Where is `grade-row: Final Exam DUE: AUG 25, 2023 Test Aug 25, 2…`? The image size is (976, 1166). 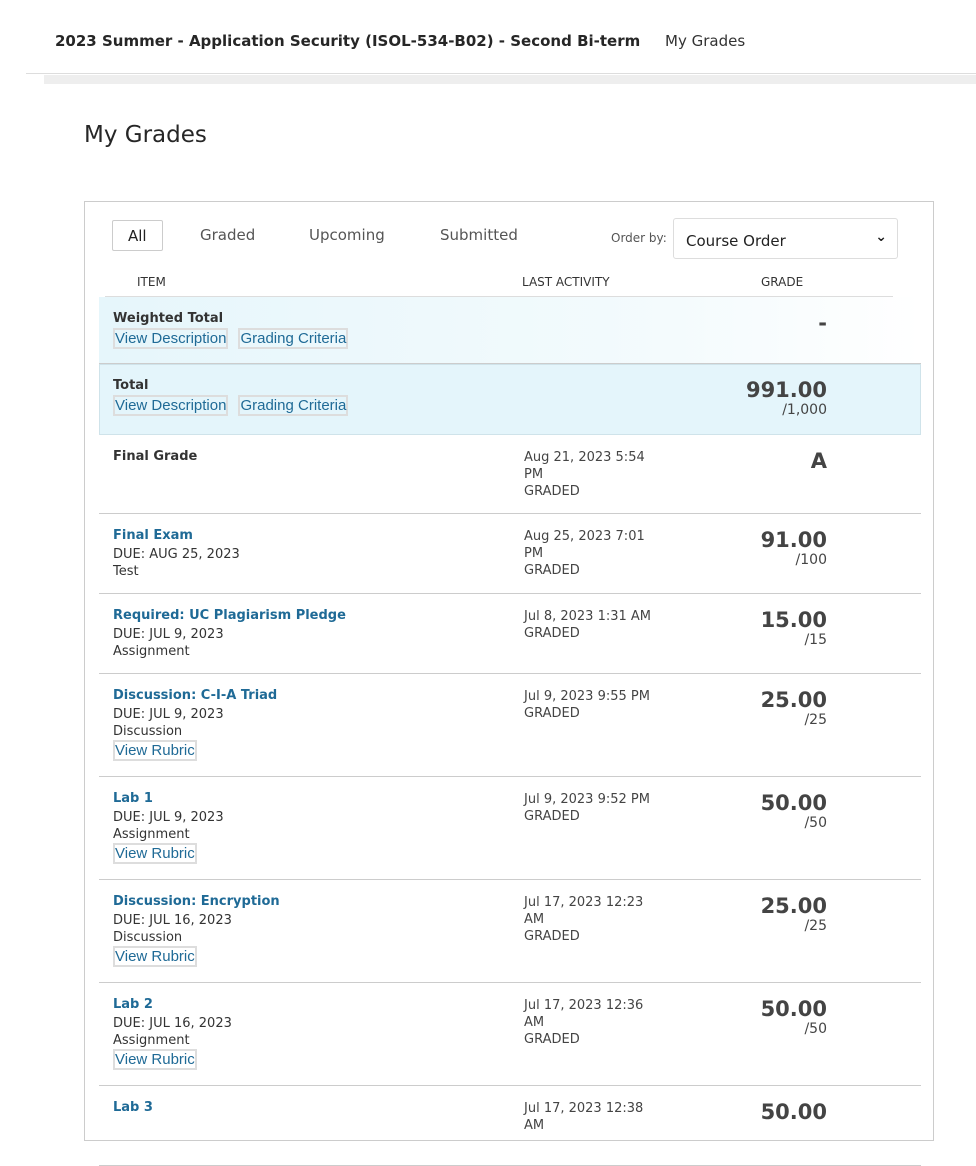
grade-row: Final Exam DUE: AUG 25, 2023 Test Aug 25, 2… is located at coordinates (510, 554).